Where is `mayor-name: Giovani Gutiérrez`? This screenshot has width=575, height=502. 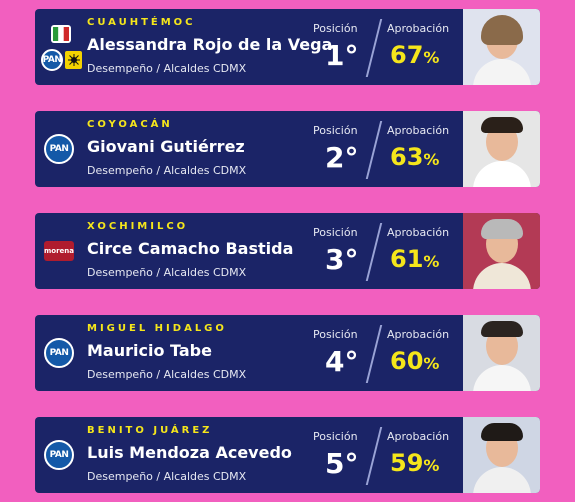
mayor-name: Giovani Gutiérrez is located at coordinates (166, 146).